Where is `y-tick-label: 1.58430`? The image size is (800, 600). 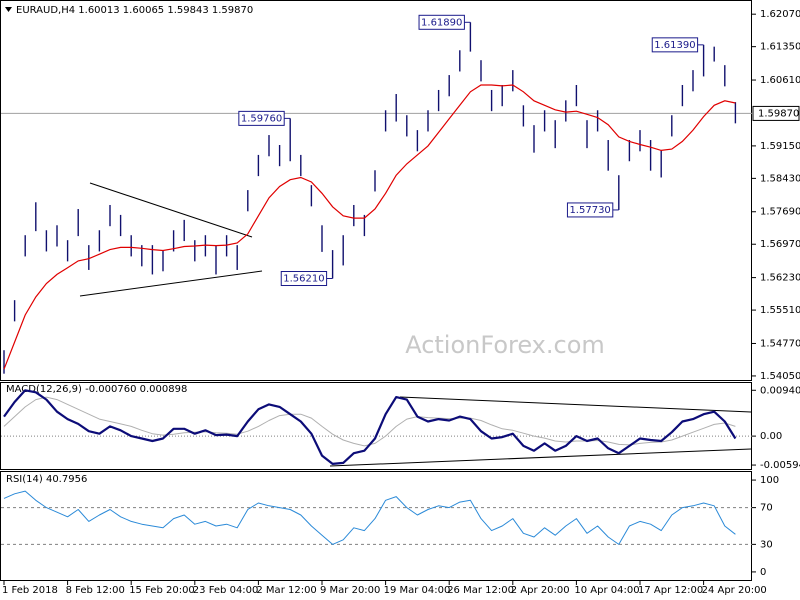 y-tick-label: 1.58430 is located at coordinates (780, 178).